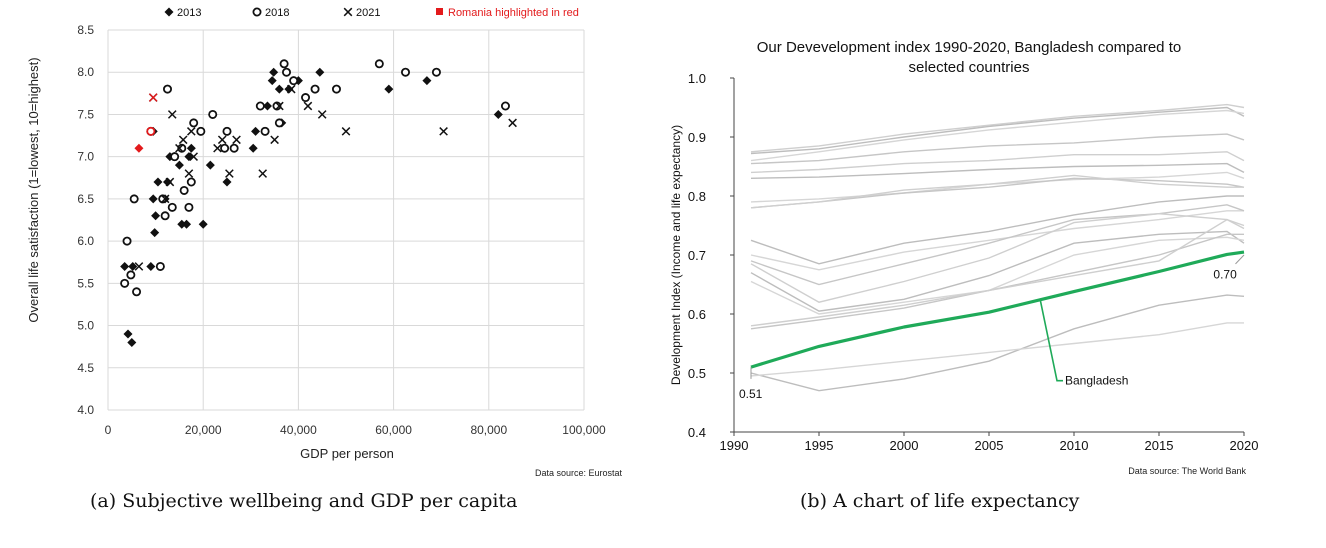 This screenshot has width=1326, height=548. I want to click on y-tick-label: 7.0, so click(85, 157).